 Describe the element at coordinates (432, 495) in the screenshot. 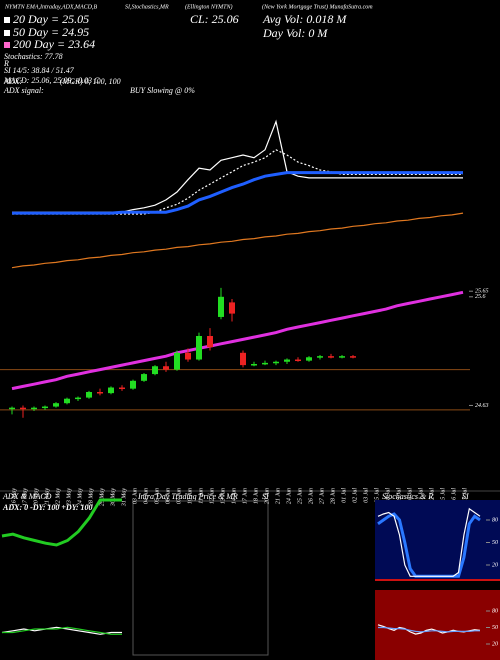

I see `x-tick-label: 12 Jul` at that location.